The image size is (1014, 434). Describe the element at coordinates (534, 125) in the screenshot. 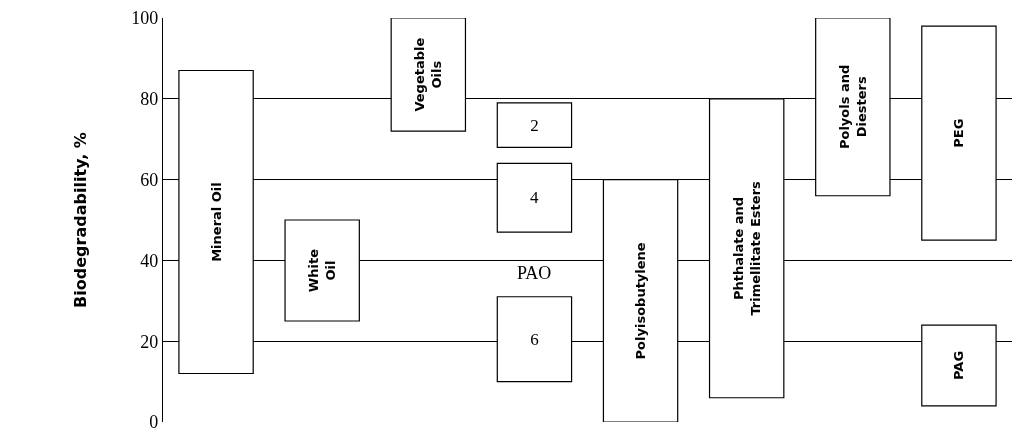

I see `series-label: 2` at that location.